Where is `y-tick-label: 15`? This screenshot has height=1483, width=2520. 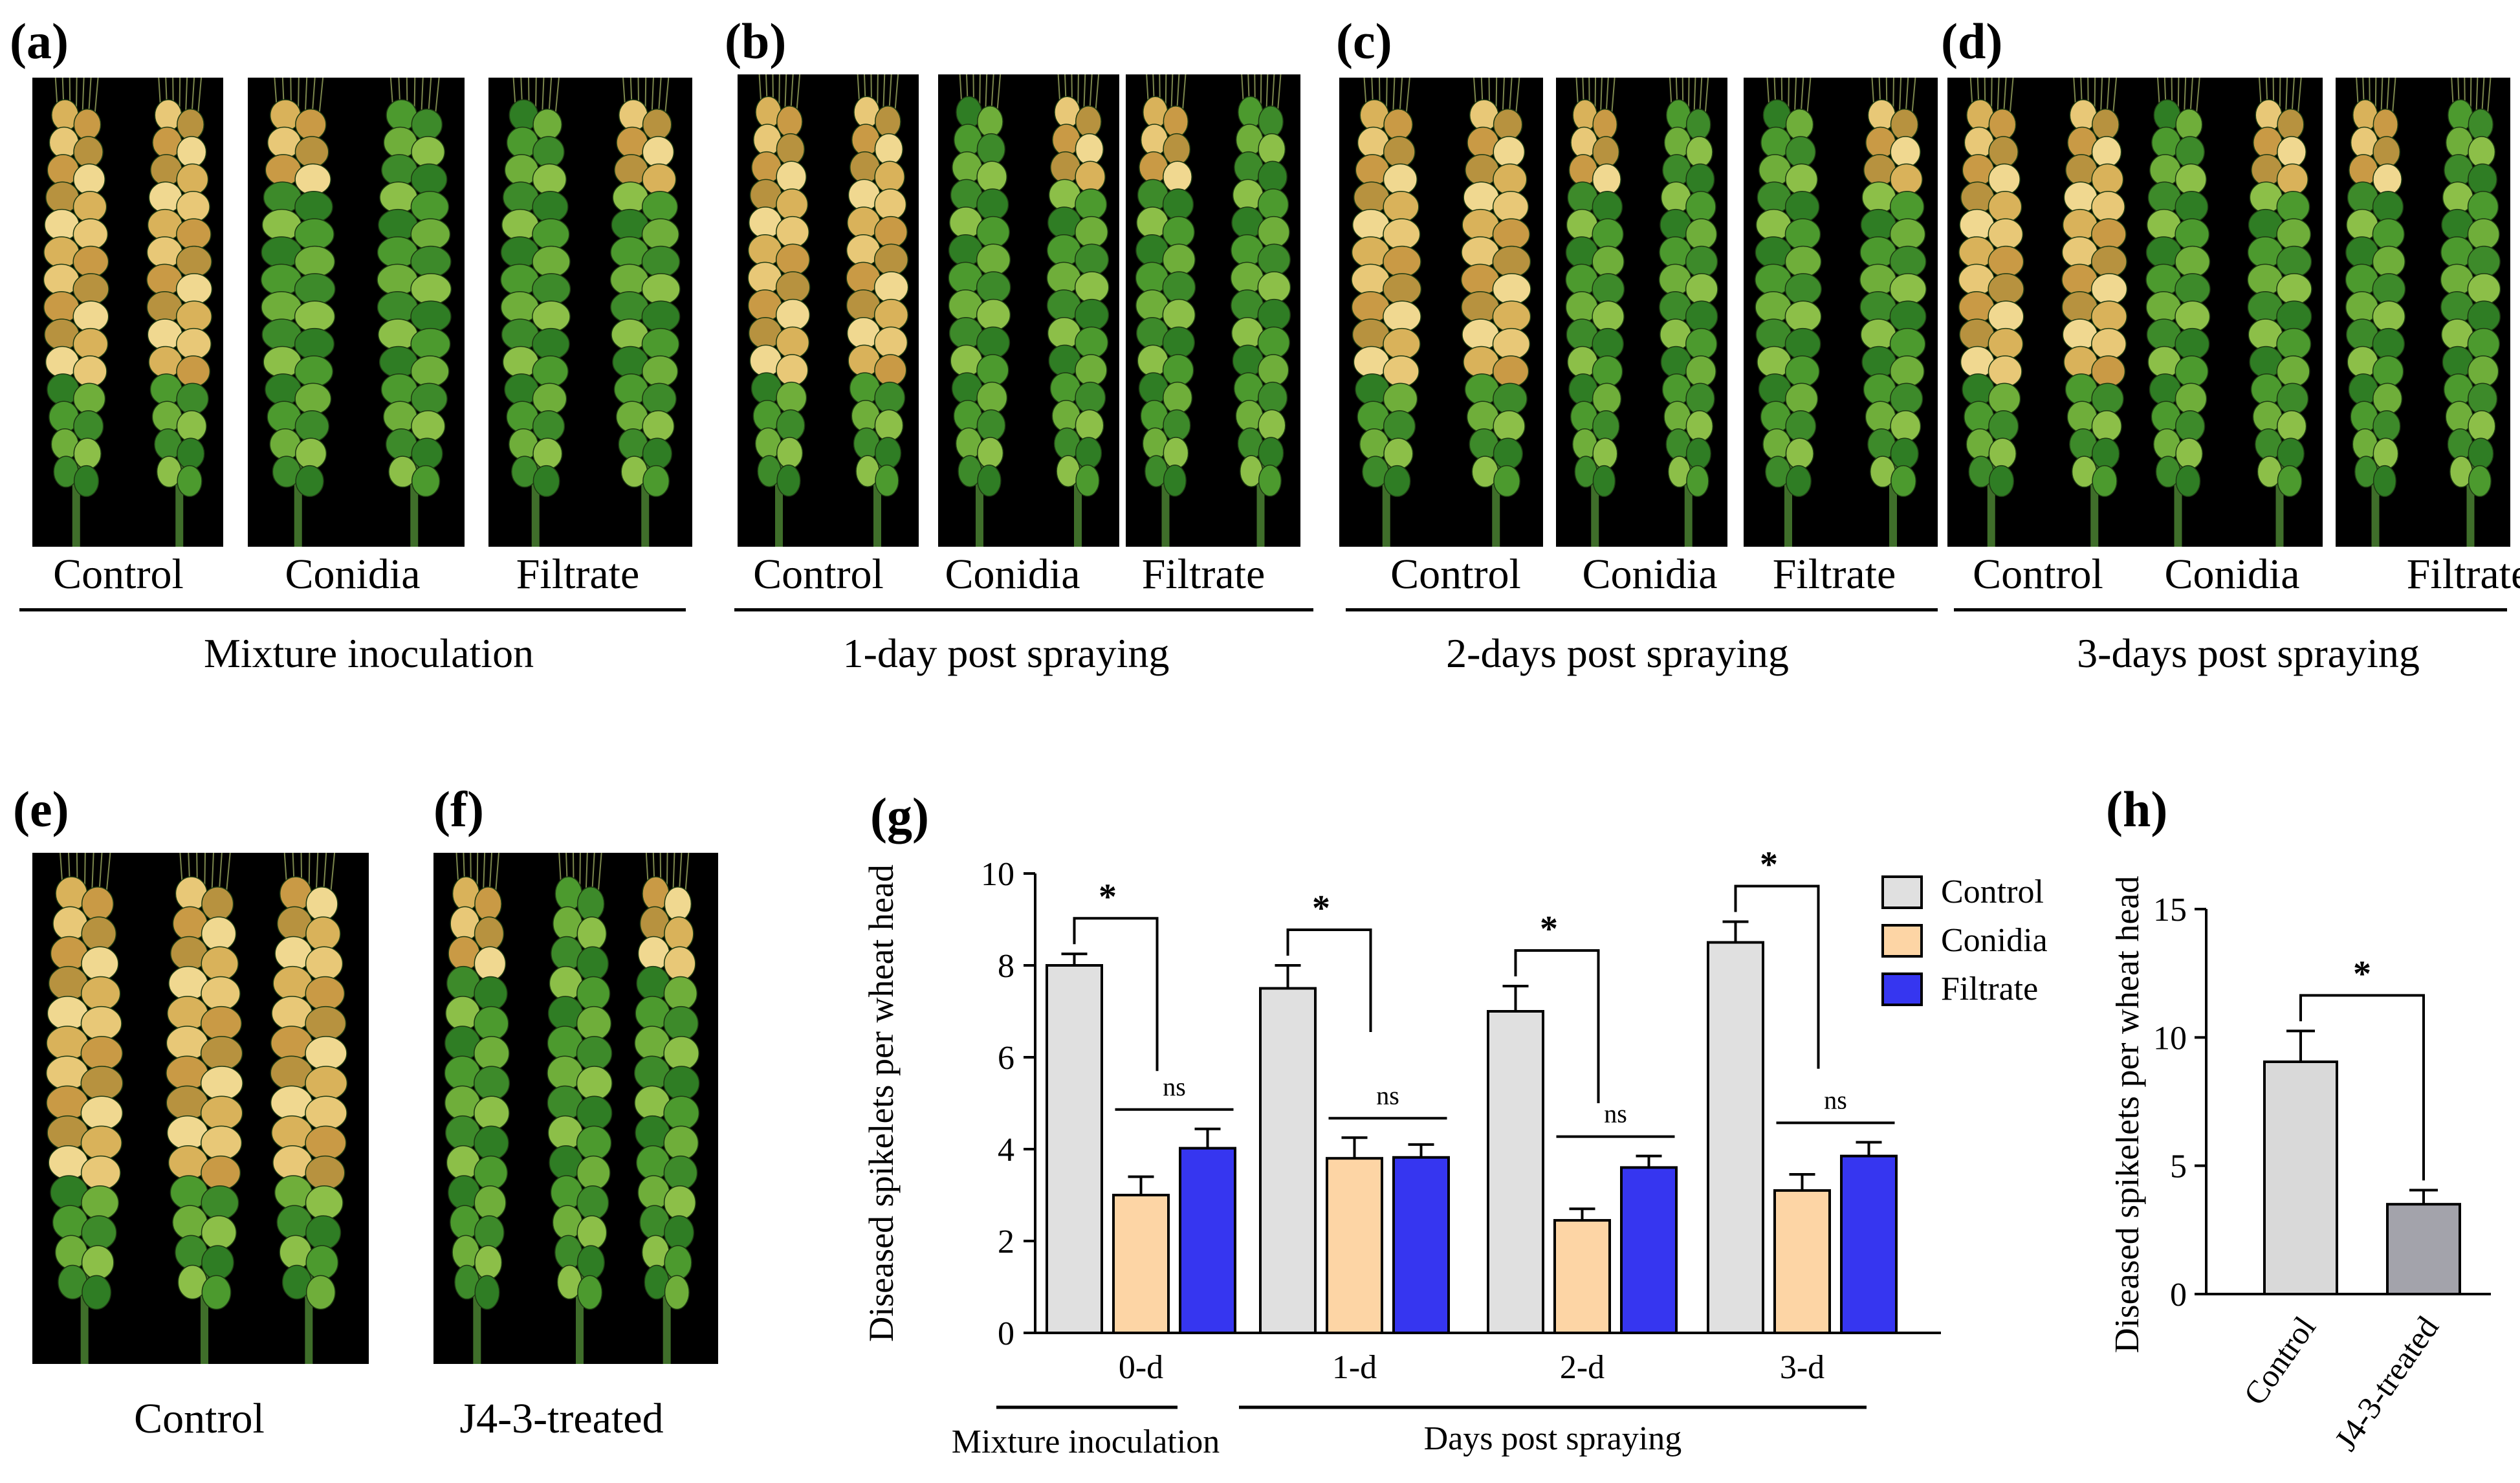 y-tick-label: 15 is located at coordinates (2170, 910).